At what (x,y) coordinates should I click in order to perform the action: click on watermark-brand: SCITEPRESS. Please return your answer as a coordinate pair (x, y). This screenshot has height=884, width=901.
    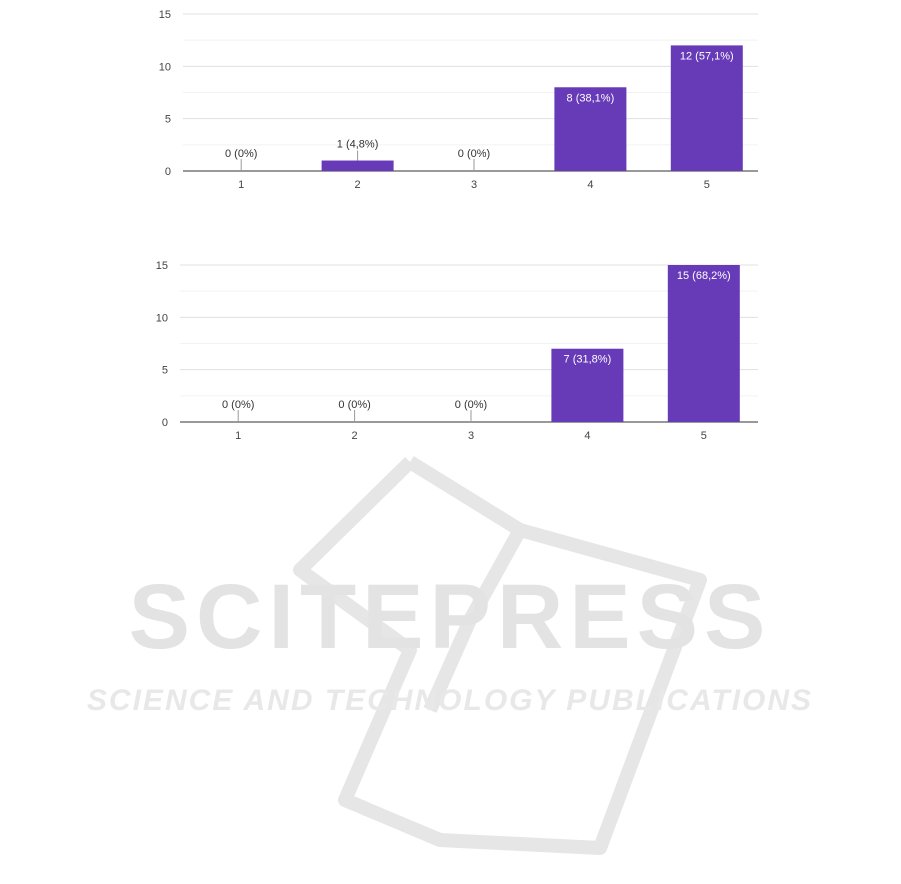
    Looking at the image, I should click on (450, 617).